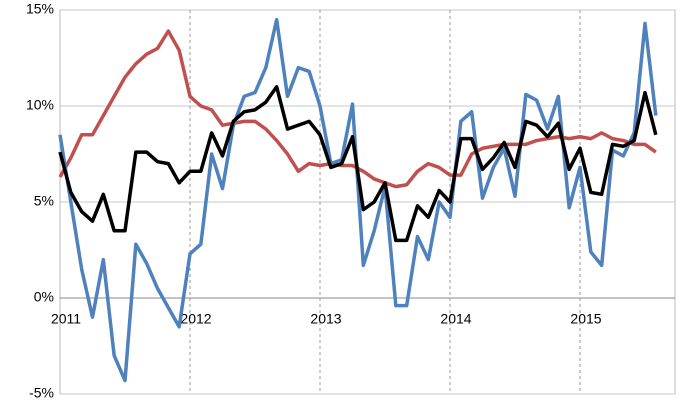 This screenshot has width=685, height=410. Describe the element at coordinates (66, 319) in the screenshot. I see `x-tick-label: 2011` at that location.